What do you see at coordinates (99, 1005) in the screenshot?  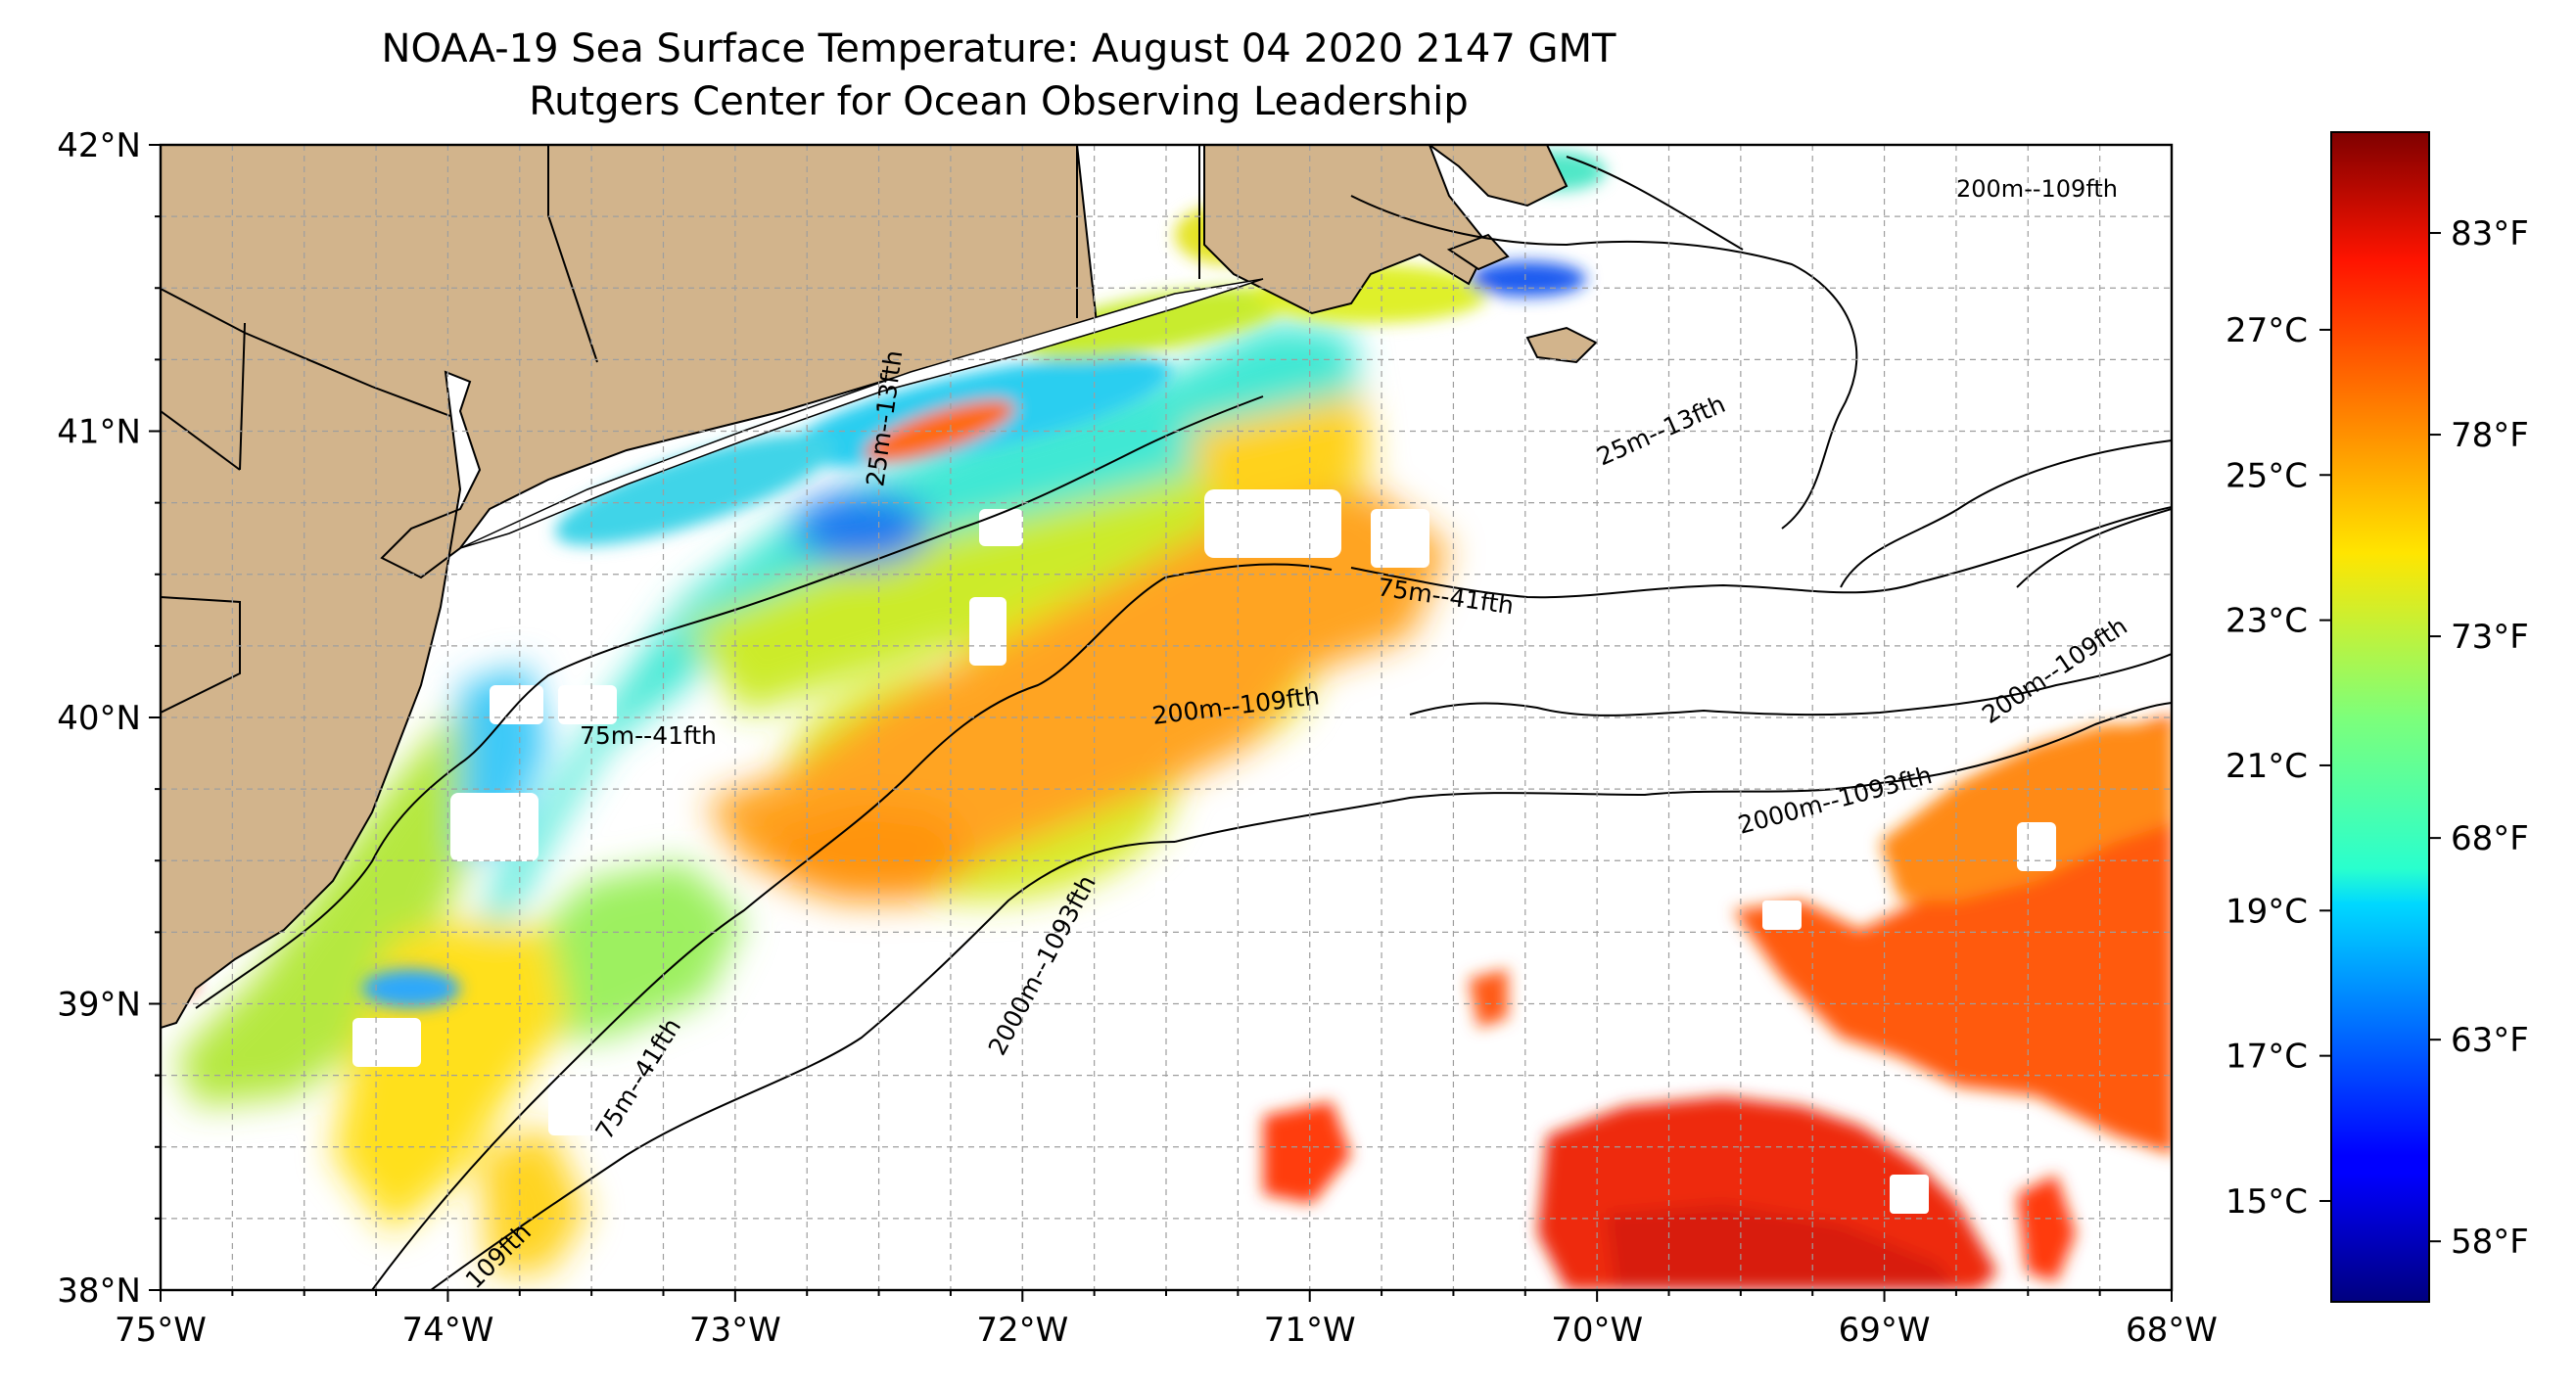 I see `lat-tick-label: 39°N` at bounding box center [99, 1005].